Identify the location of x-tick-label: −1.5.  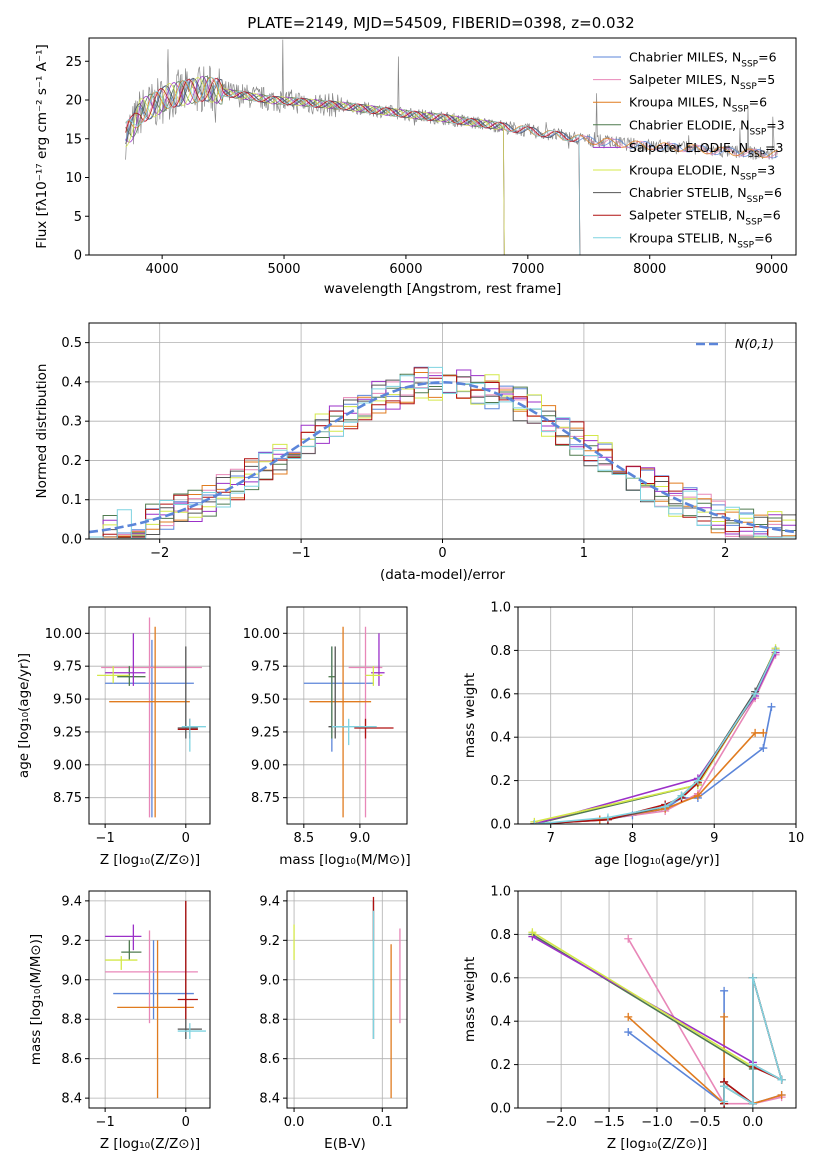
(609, 1122).